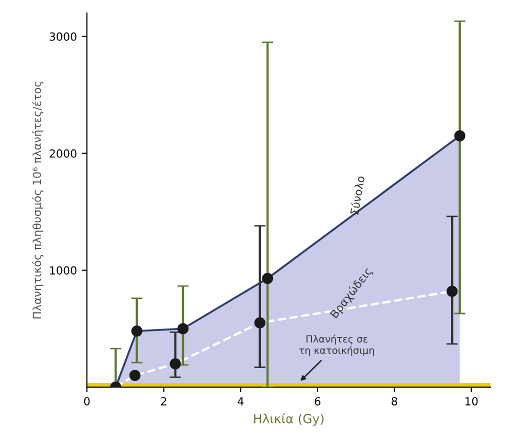 This screenshot has width=511, height=435. I want to click on x-tick-label: 4, so click(241, 401).